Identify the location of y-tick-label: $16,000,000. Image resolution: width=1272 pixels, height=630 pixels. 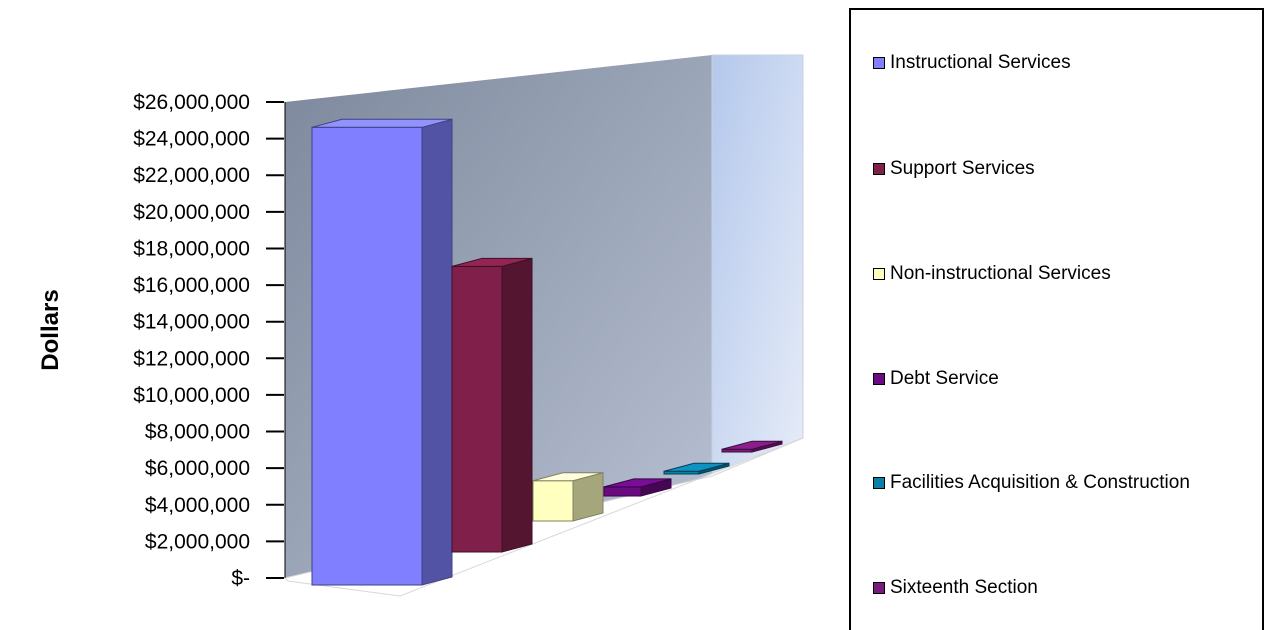
(191, 285).